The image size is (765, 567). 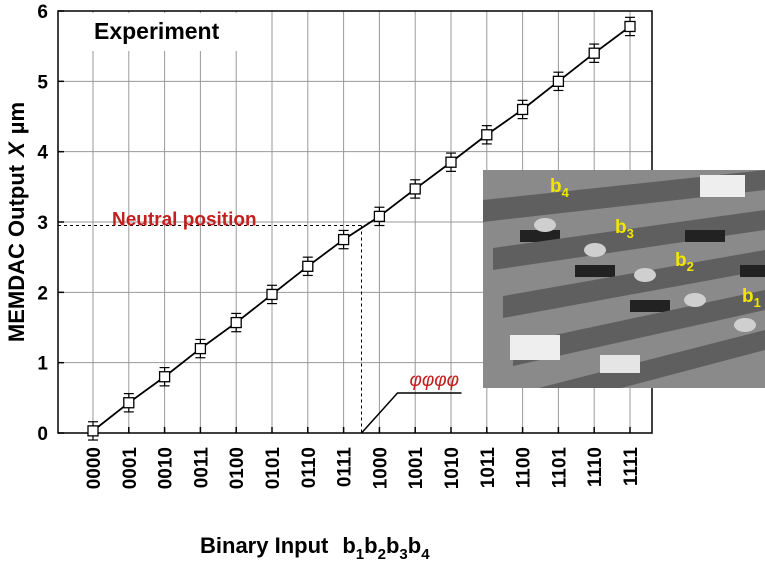 I want to click on y-tick-label: 1, so click(x=42, y=364).